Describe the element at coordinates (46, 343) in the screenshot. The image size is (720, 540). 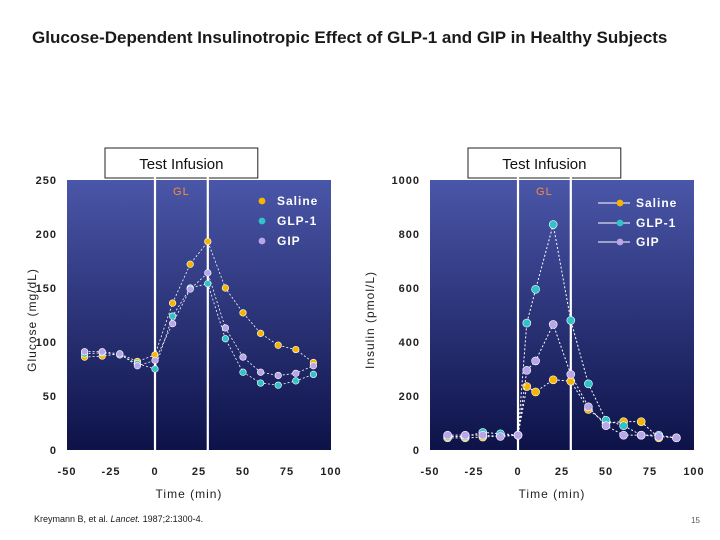
I see `y-tick-label: 100` at that location.